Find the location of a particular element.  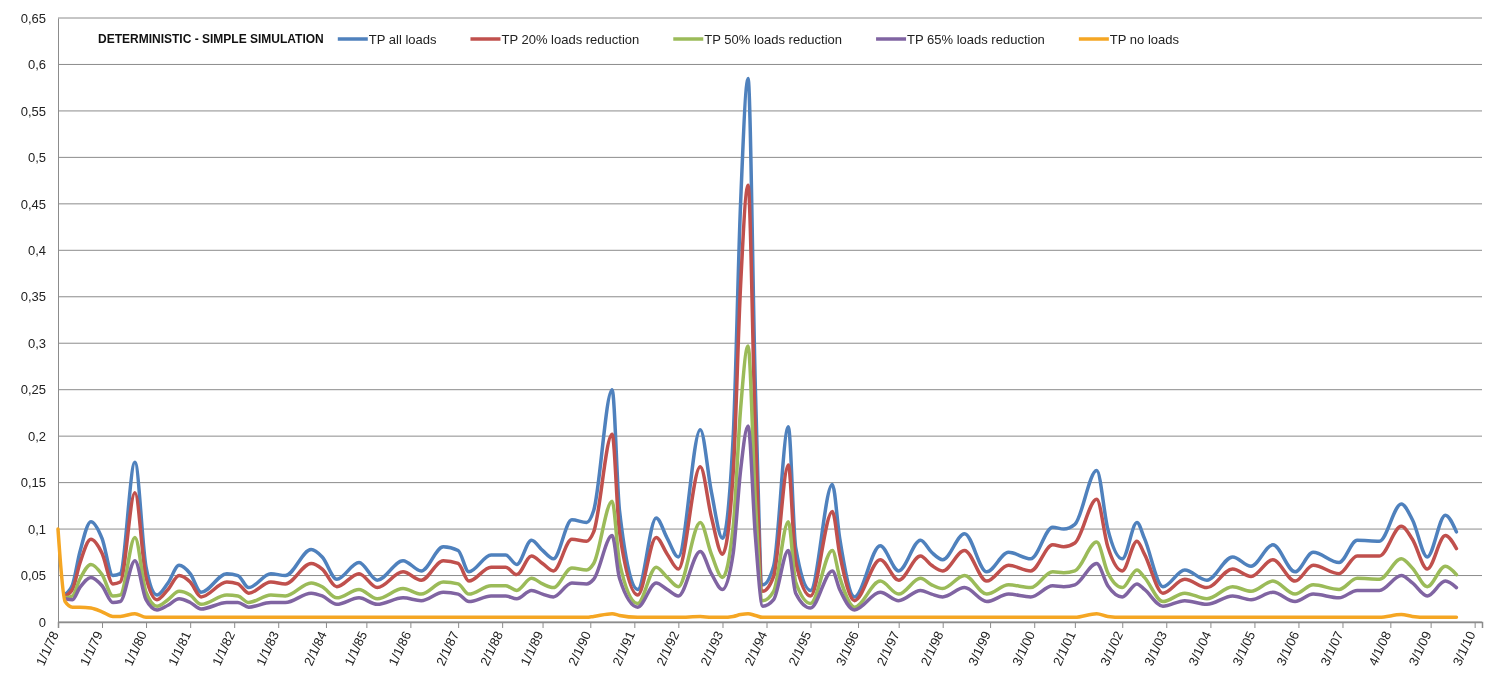

y-tick-label: 0,05 is located at coordinates (33, 576).